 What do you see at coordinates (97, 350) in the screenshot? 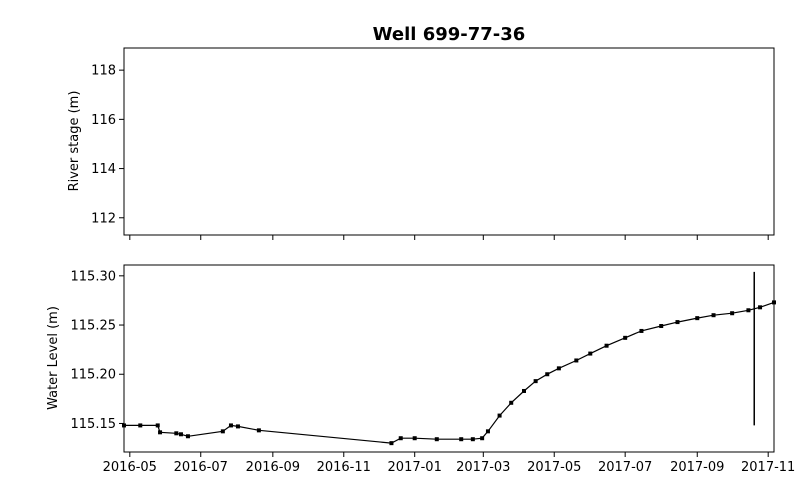
I see `water-level-y-ticks: 115.15 115.20 115.25 115.30` at bounding box center [97, 350].